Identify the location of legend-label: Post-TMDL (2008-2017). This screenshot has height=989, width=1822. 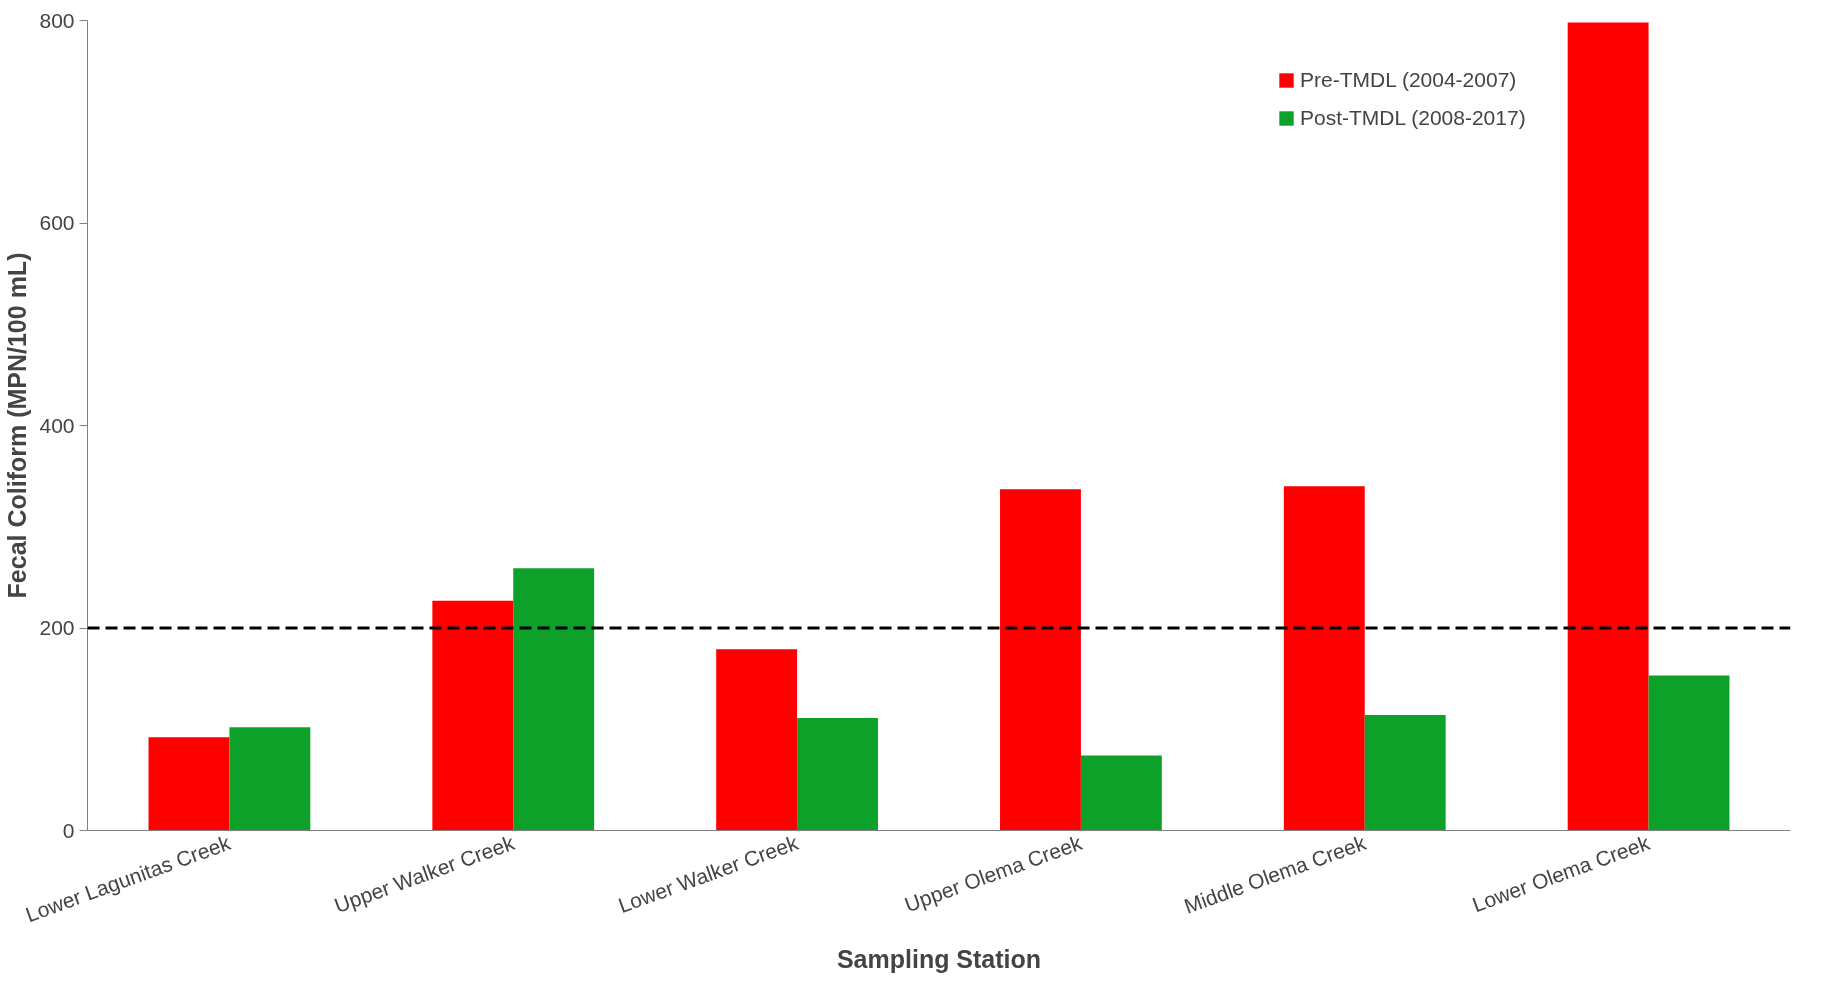
(1413, 118).